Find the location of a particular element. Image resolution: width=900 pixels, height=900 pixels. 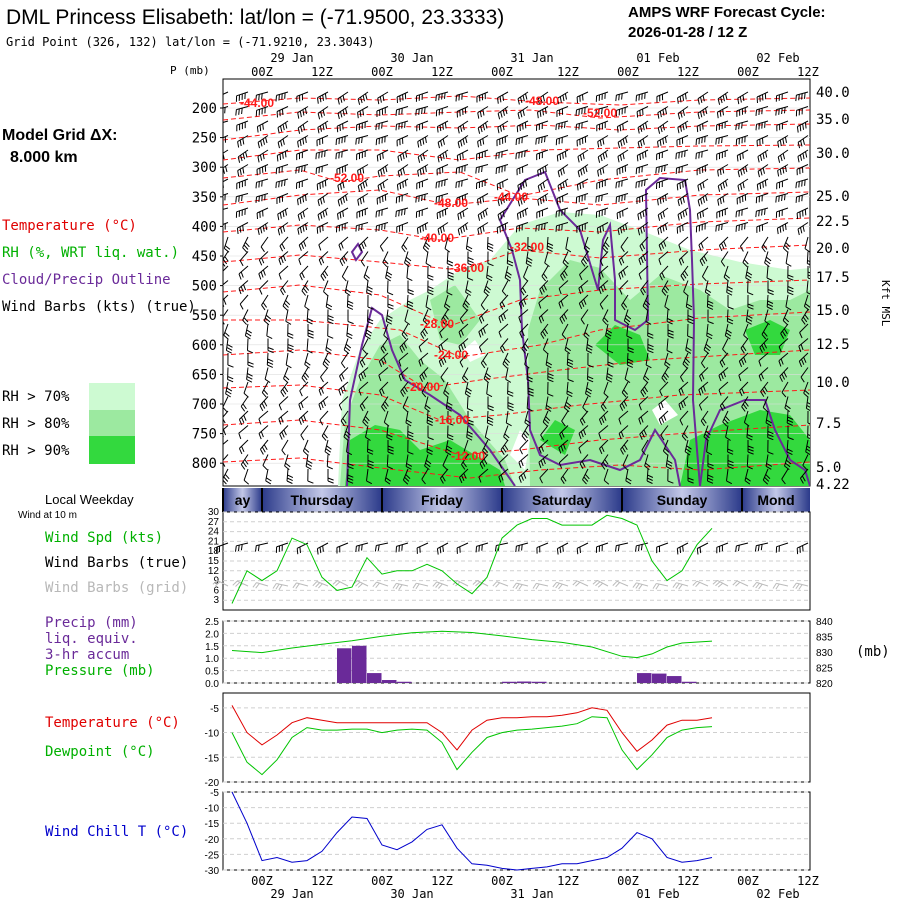

bottom-tick-label: 00Z is located at coordinates (628, 881).